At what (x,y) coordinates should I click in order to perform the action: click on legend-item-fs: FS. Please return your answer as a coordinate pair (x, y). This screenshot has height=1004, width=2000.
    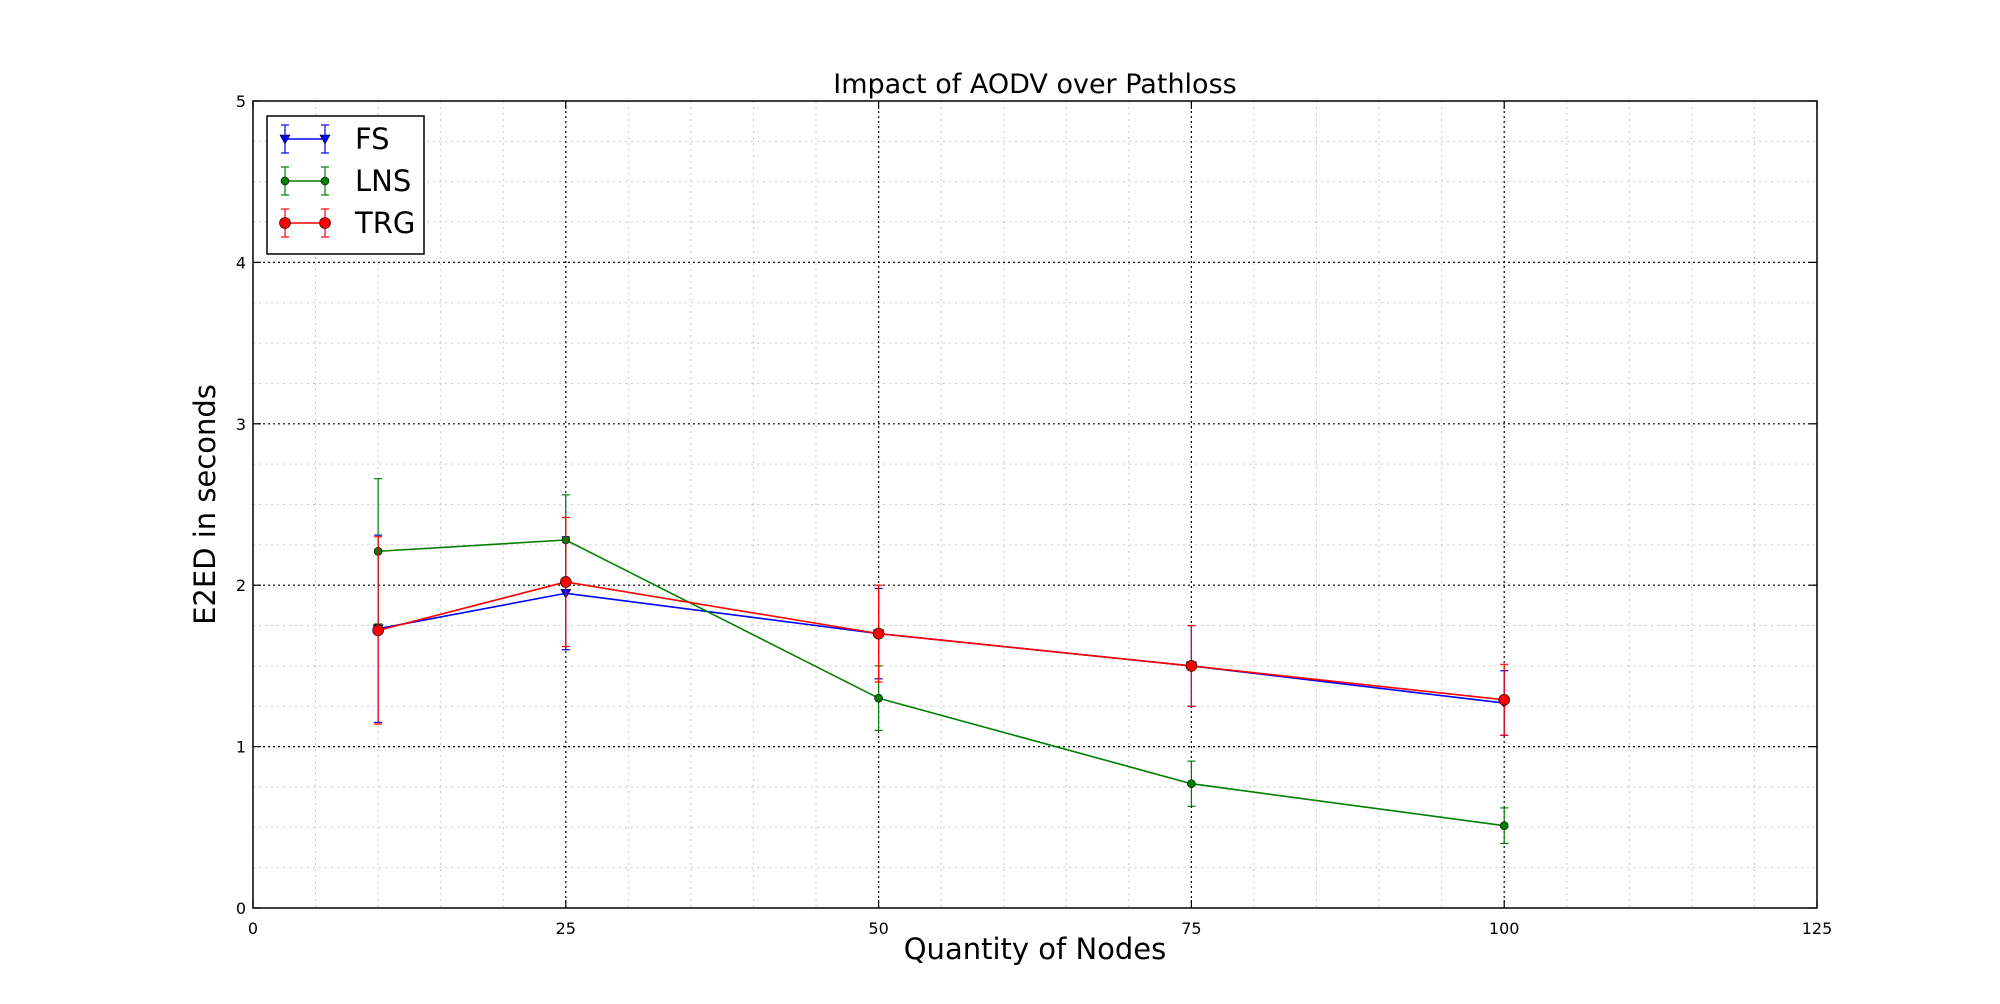
    Looking at the image, I should click on (334, 139).